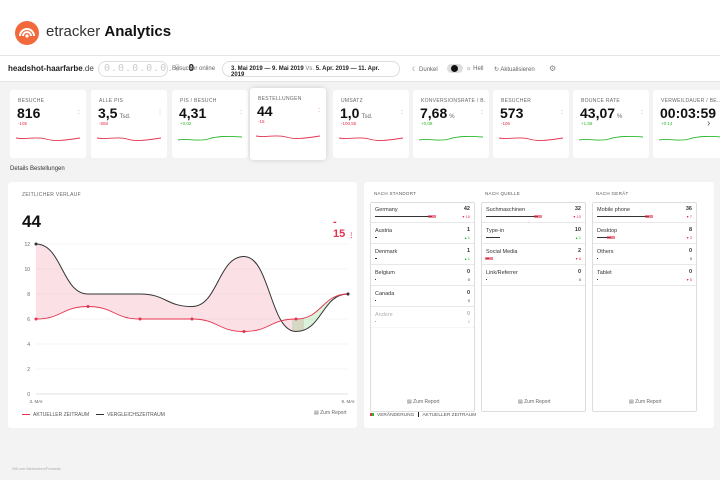 This screenshot has width=720, height=480. What do you see at coordinates (352, 101) in the screenshot?
I see `kpi-label: UMSATZ` at bounding box center [352, 101].